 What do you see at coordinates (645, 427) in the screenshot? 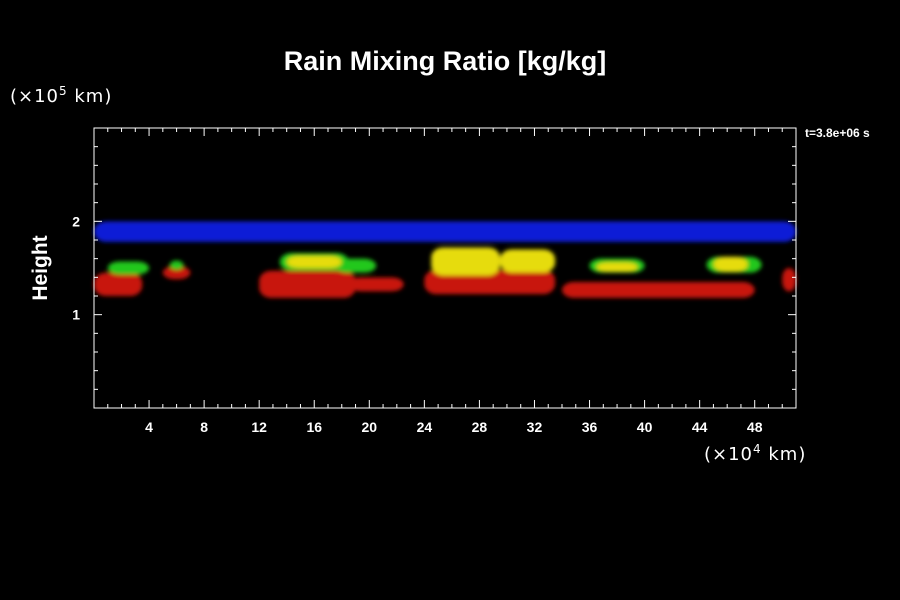
I see `x-tick-label: 40` at bounding box center [645, 427].